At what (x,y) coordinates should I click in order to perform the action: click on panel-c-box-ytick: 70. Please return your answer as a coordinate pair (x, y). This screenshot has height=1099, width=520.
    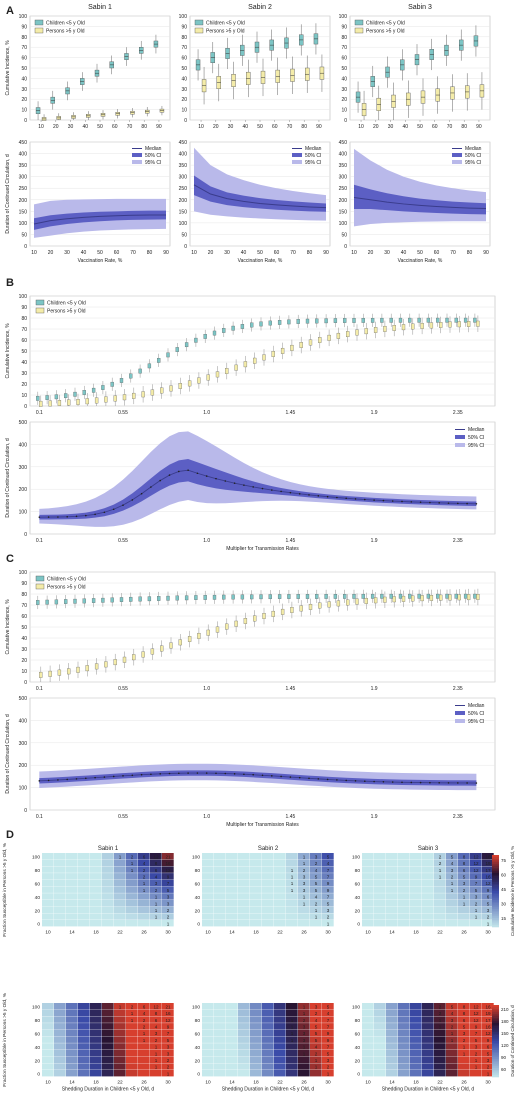
    Looking at the image, I should click on (24, 606).